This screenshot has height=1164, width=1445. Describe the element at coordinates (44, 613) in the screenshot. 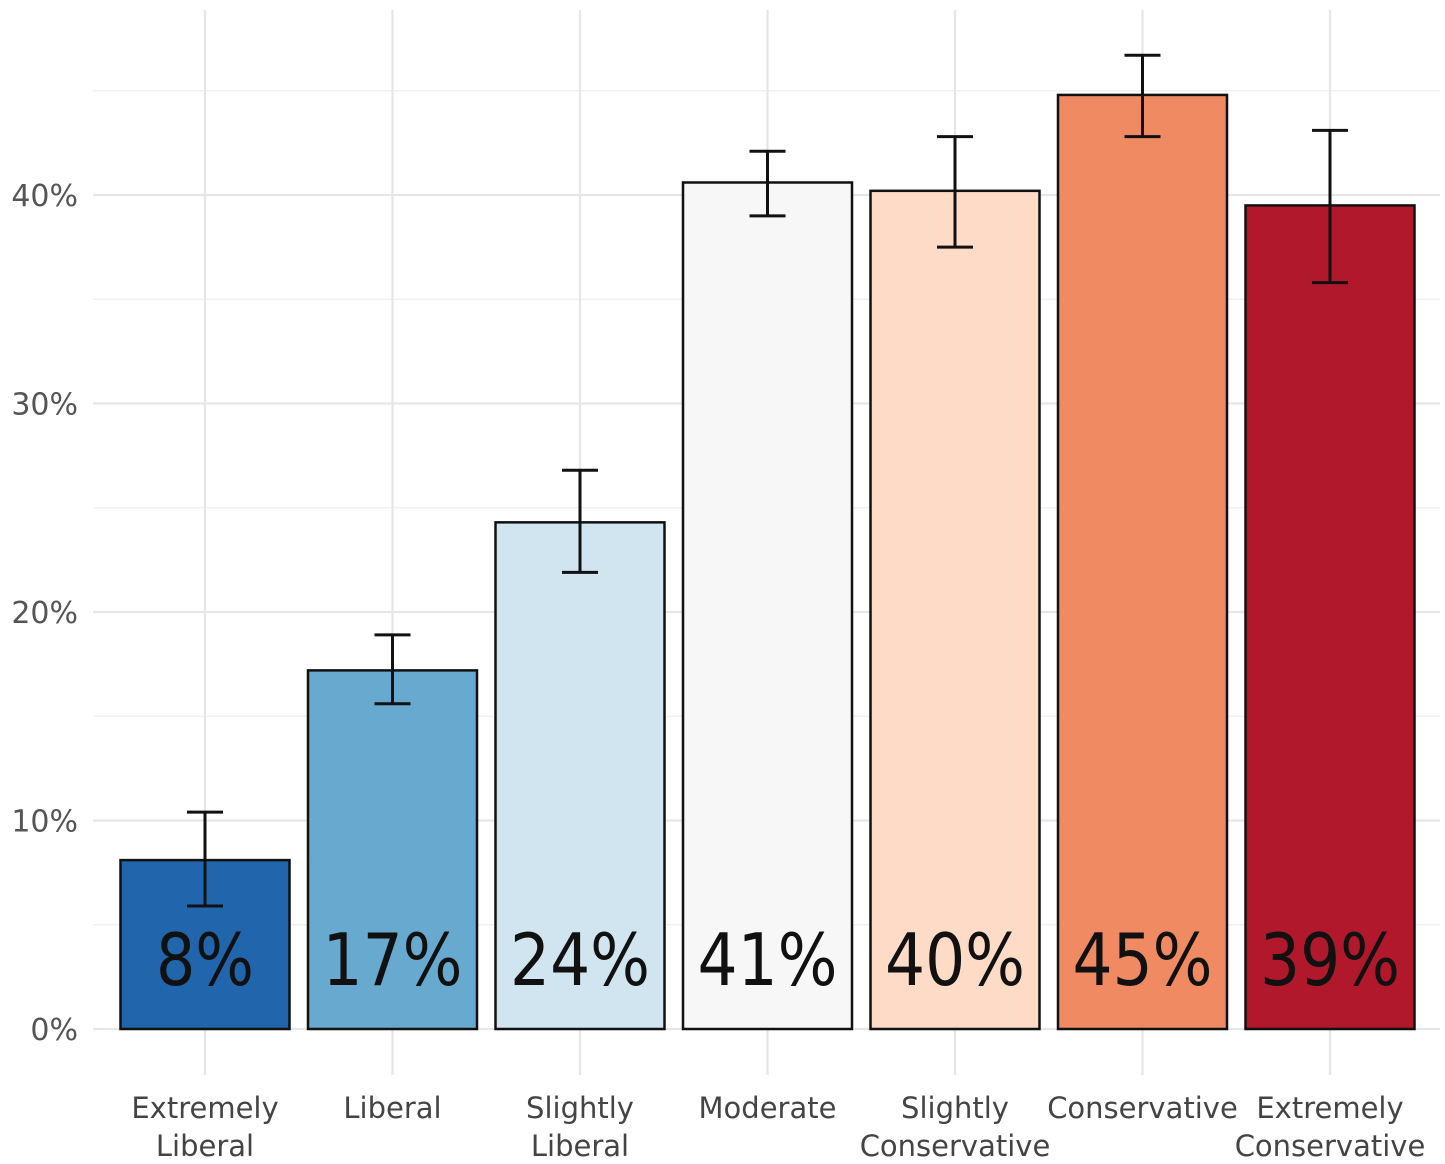

I see `y-tick-label: 20%` at that location.